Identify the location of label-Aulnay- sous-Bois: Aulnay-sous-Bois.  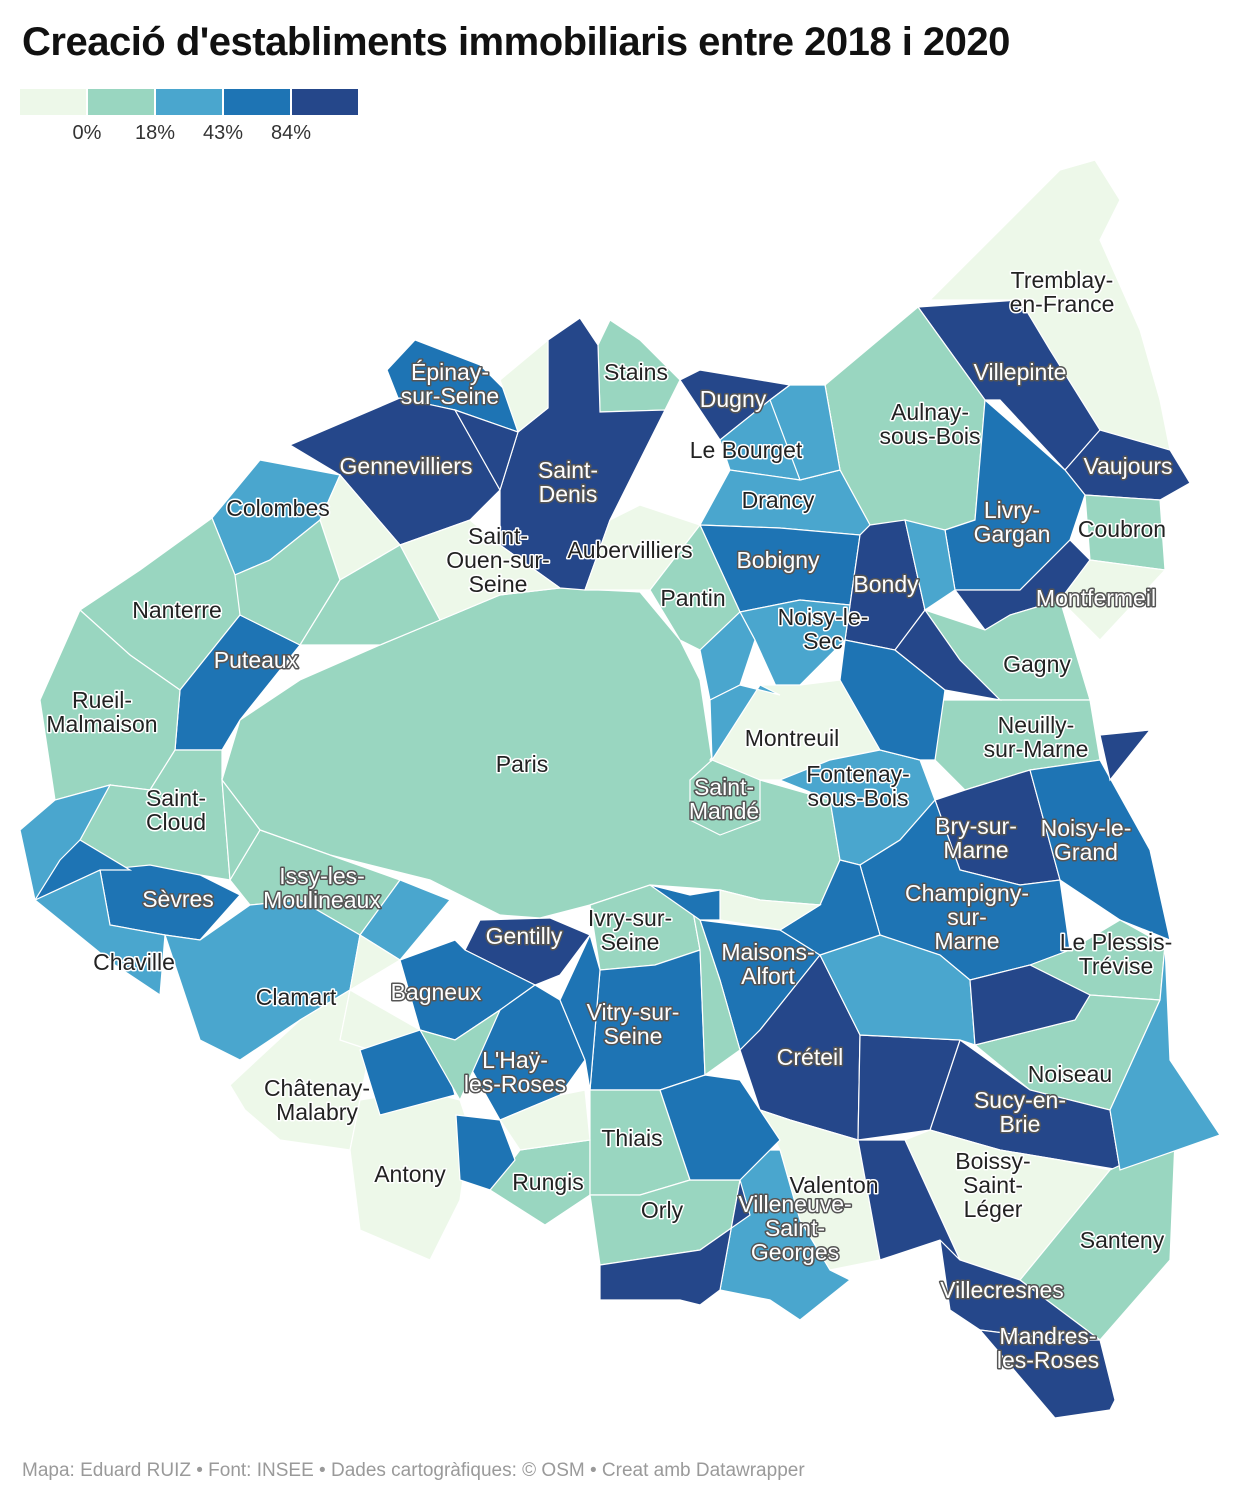
(930, 424).